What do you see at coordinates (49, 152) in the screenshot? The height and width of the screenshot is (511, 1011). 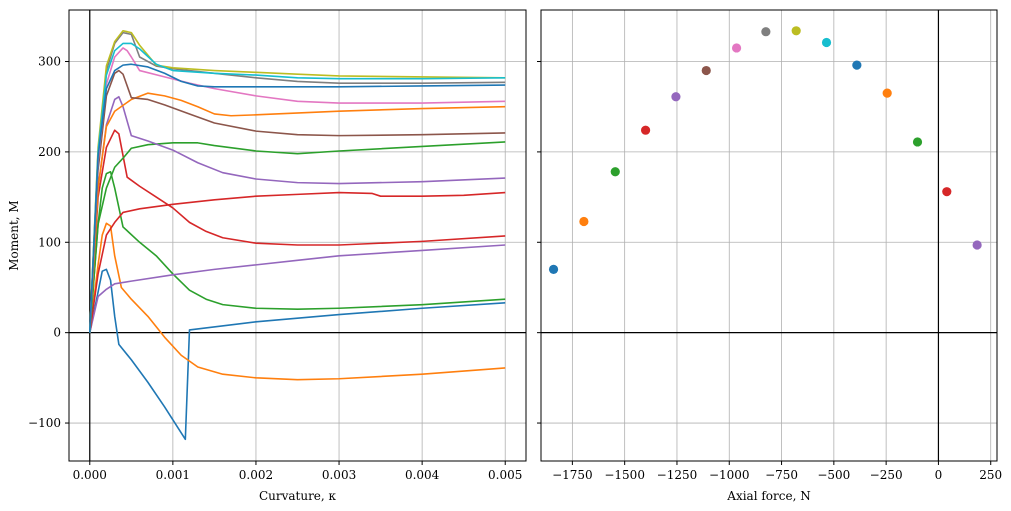 I see `left-y-tick-label-3: 200` at bounding box center [49, 152].